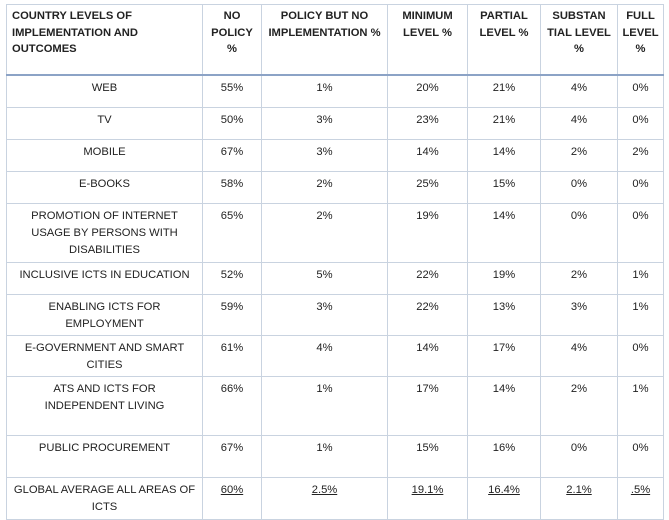  What do you see at coordinates (324, 278) in the screenshot?
I see `cell-policy-no-implementation: 5%` at bounding box center [324, 278].